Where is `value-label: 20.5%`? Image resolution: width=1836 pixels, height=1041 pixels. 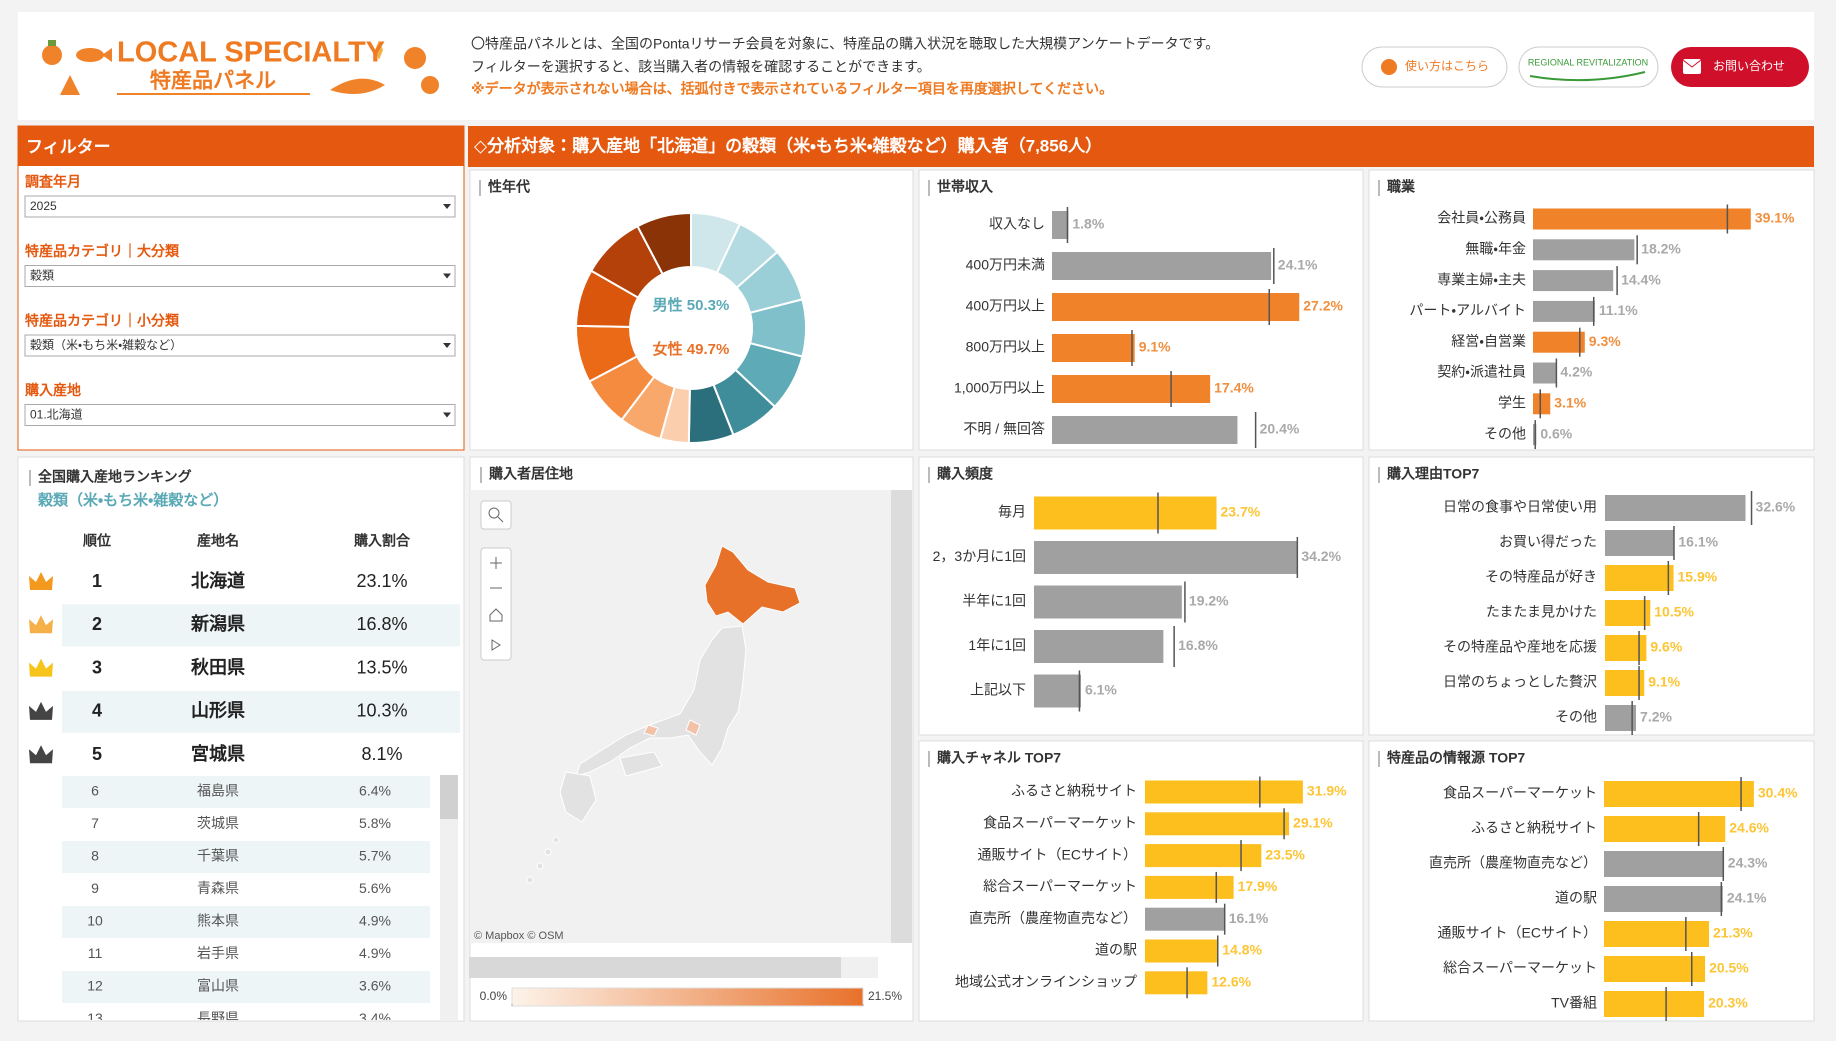 value-label: 20.5% is located at coordinates (1729, 968).